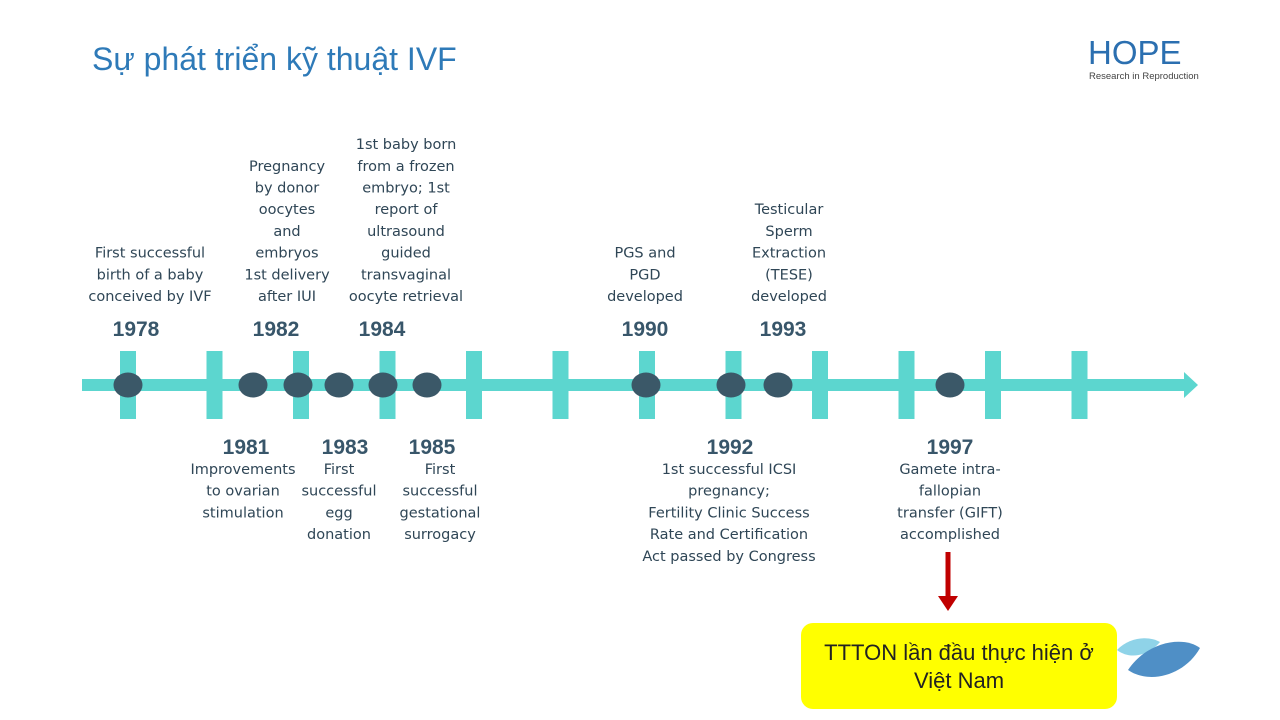 The width and height of the screenshot is (1280, 720). What do you see at coordinates (286, 232) in the screenshot?
I see `event-description: and` at bounding box center [286, 232].